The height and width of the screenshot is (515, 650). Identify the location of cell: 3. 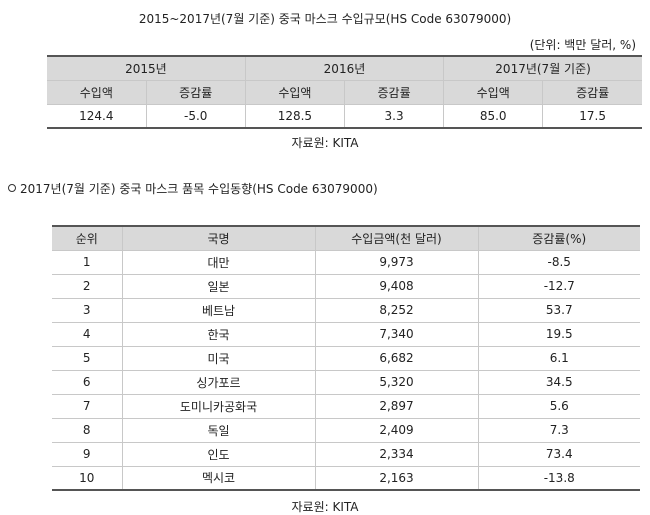
(87, 310).